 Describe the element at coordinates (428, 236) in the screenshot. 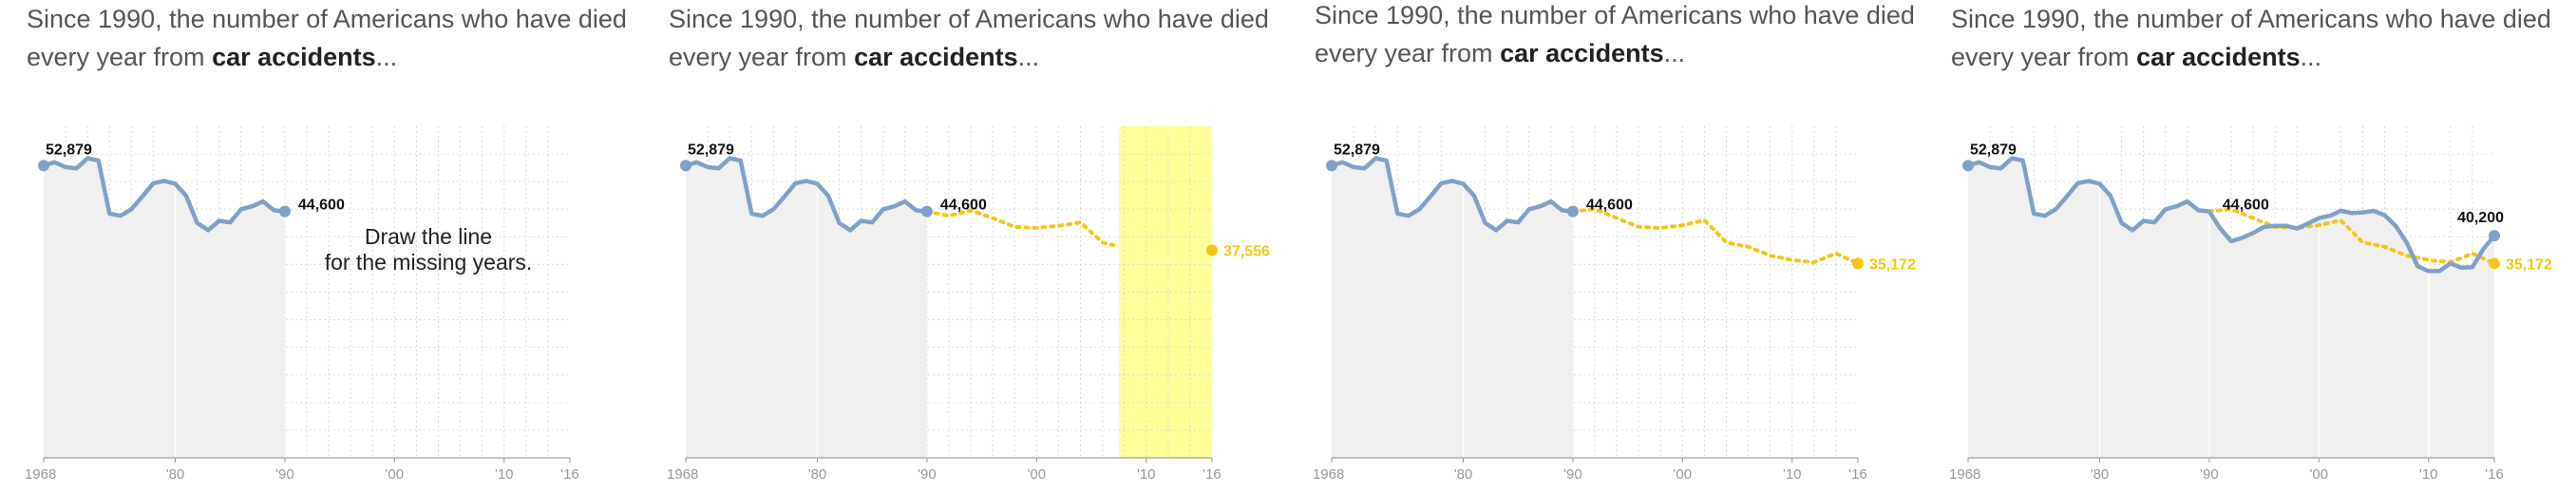

I see `draw-instruction-line-1: Draw the line` at that location.